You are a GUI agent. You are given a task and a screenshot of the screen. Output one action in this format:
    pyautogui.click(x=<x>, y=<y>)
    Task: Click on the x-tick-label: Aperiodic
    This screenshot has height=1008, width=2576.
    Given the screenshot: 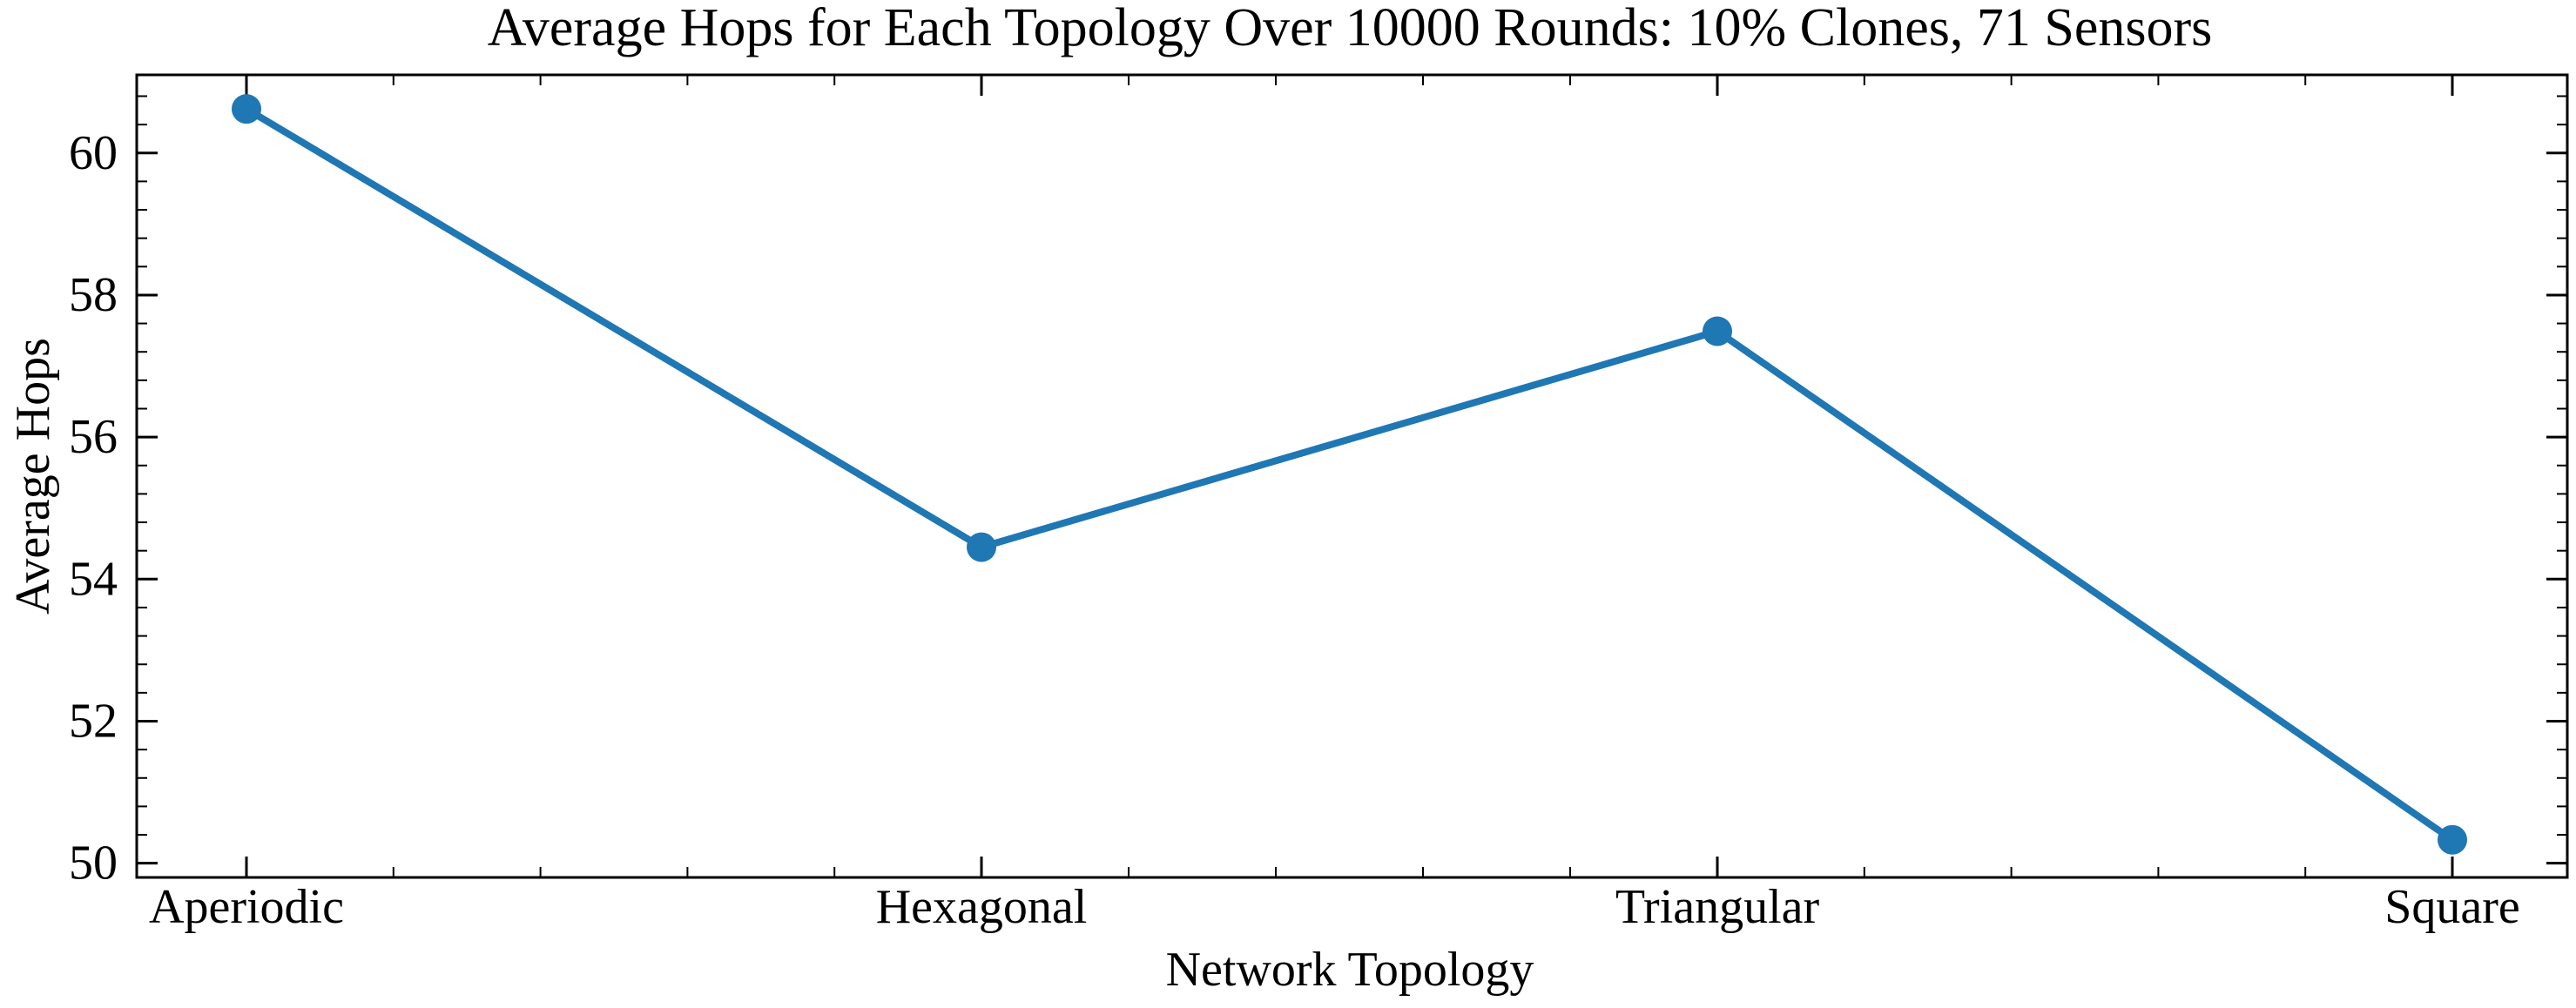 What is the action you would take?
    pyautogui.click(x=247, y=907)
    